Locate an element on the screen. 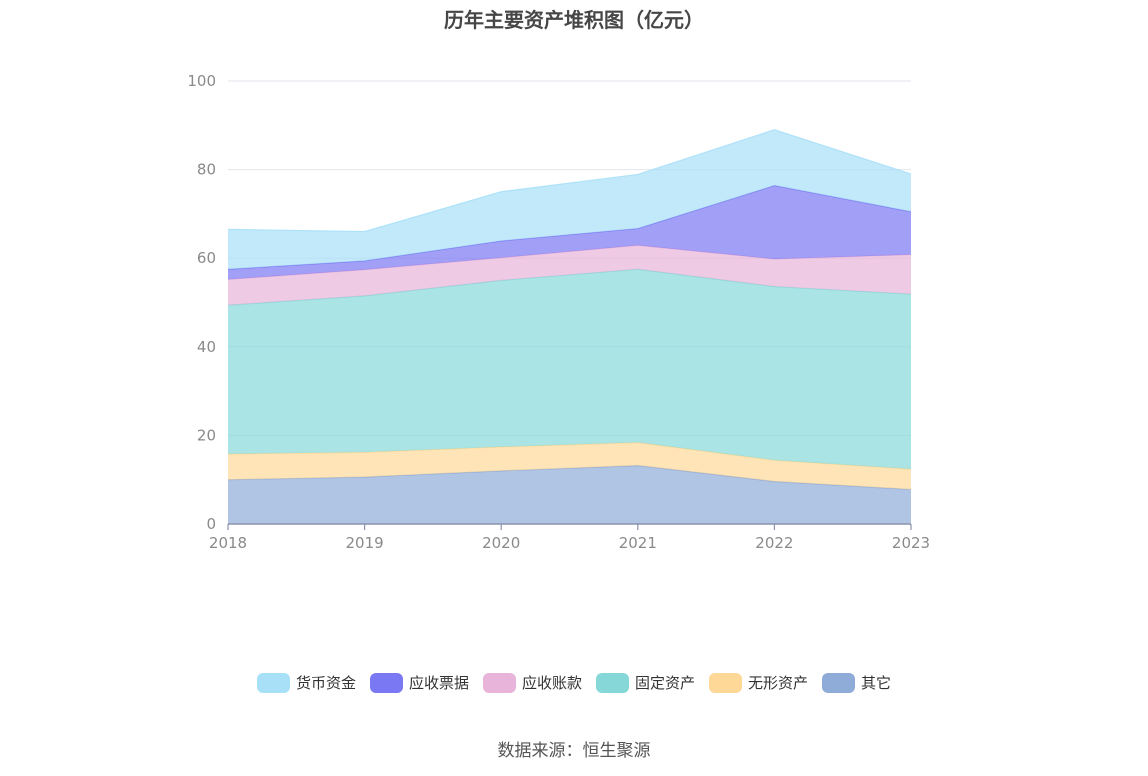 The width and height of the screenshot is (1148, 776). legend-label: 固定资产 is located at coordinates (665, 683).